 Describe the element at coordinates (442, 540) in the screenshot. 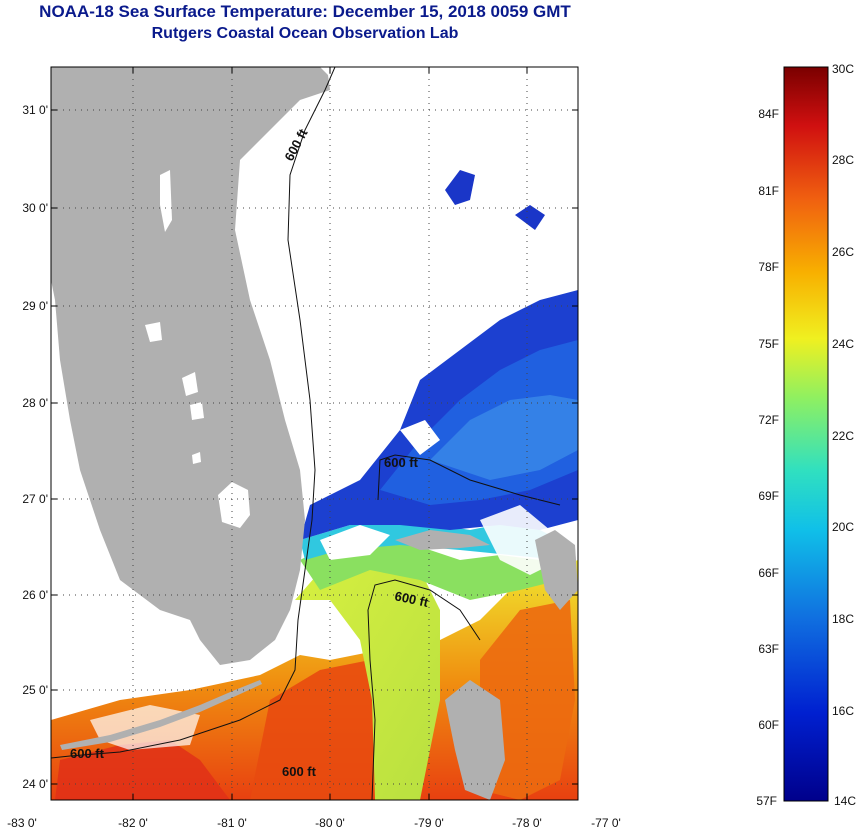

I see `bahamas-grand-bahama` at that location.